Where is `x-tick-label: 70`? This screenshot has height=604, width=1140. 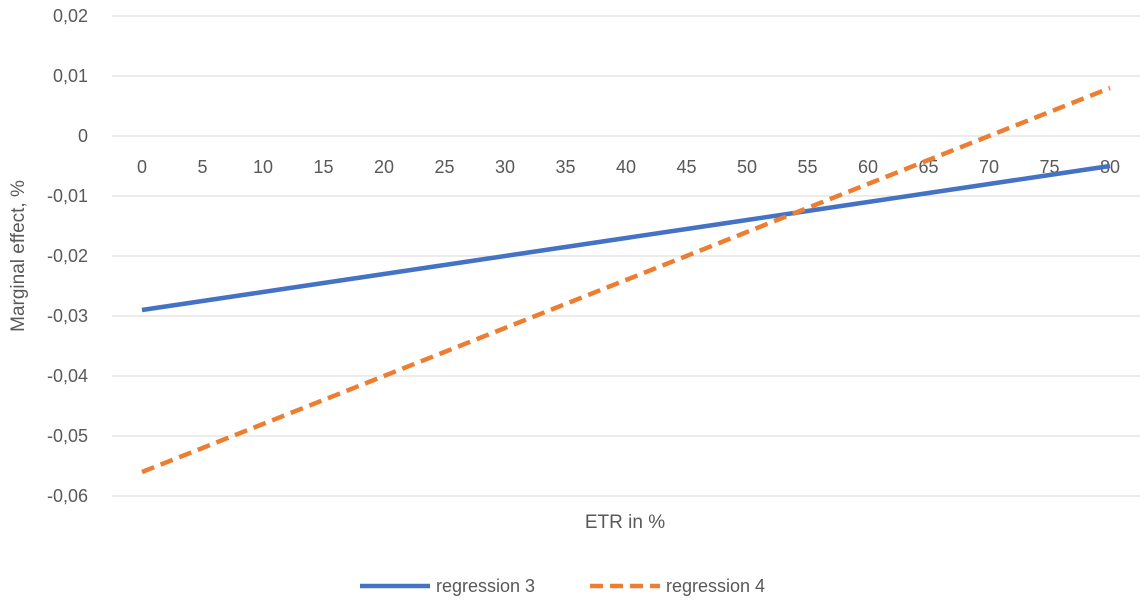 x-tick-label: 70 is located at coordinates (989, 167).